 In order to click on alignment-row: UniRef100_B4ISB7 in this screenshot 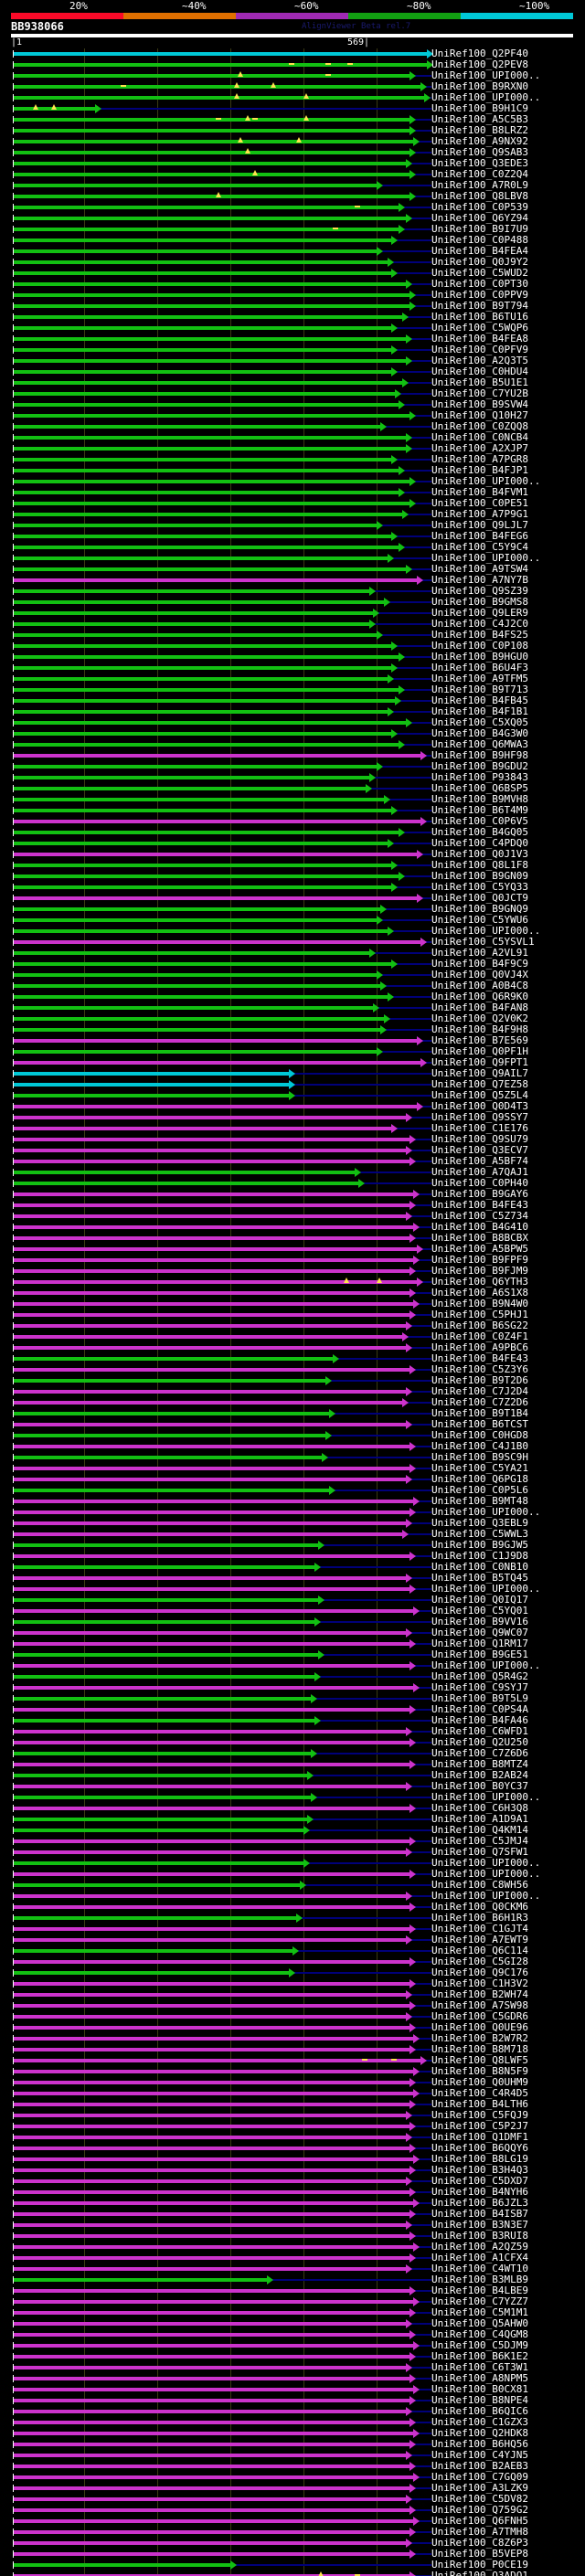, I will do `click(293, 2214)`.